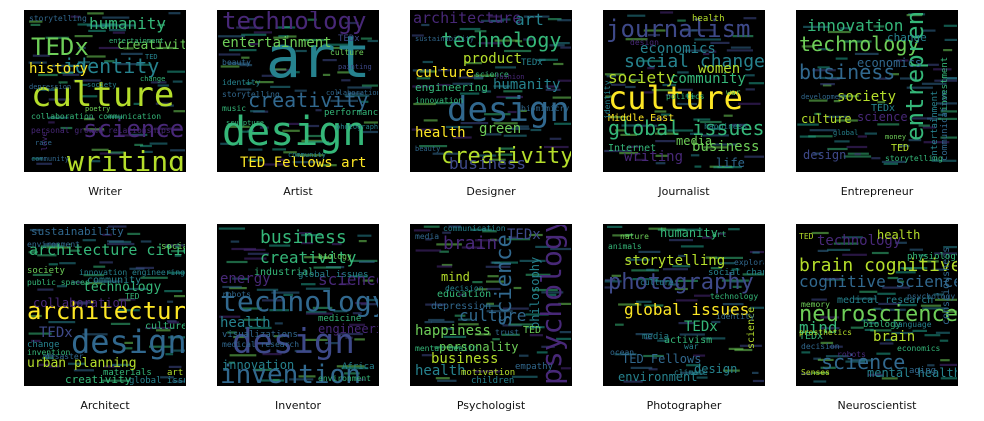 The height and width of the screenshot is (421, 984). I want to click on wordcloud-word: art, so click(719, 234).